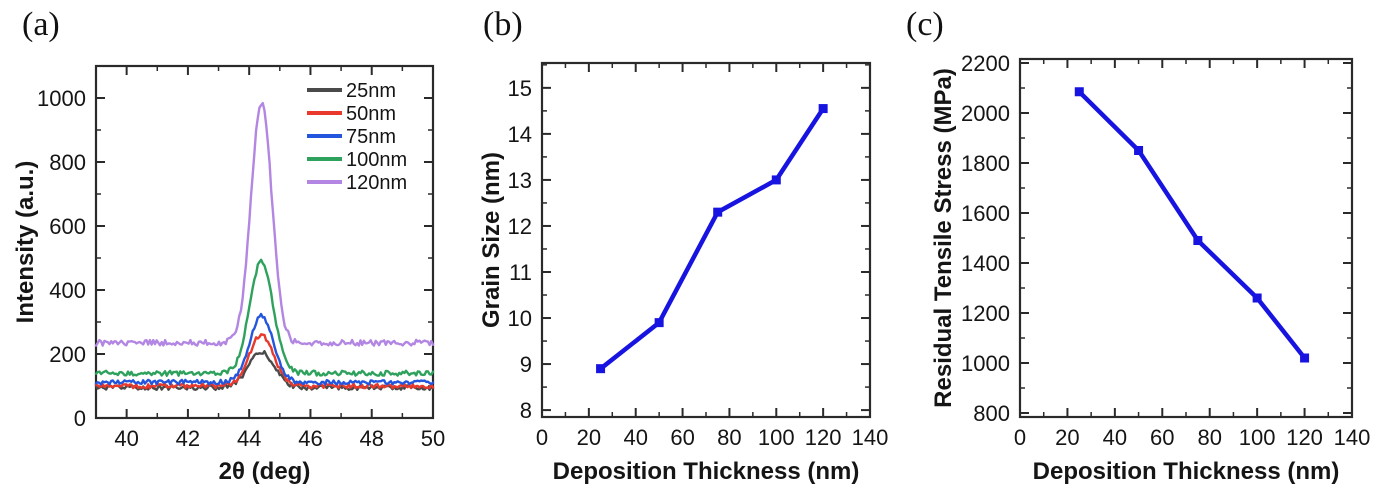  I want to click on legend-item-120nm: 120nm, so click(357, 183).